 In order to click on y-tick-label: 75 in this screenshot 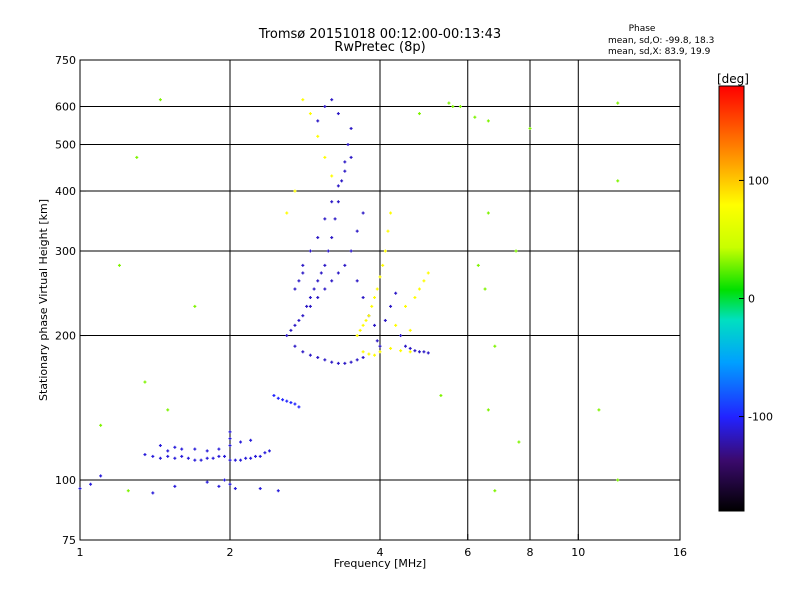, I will do `click(69, 540)`.